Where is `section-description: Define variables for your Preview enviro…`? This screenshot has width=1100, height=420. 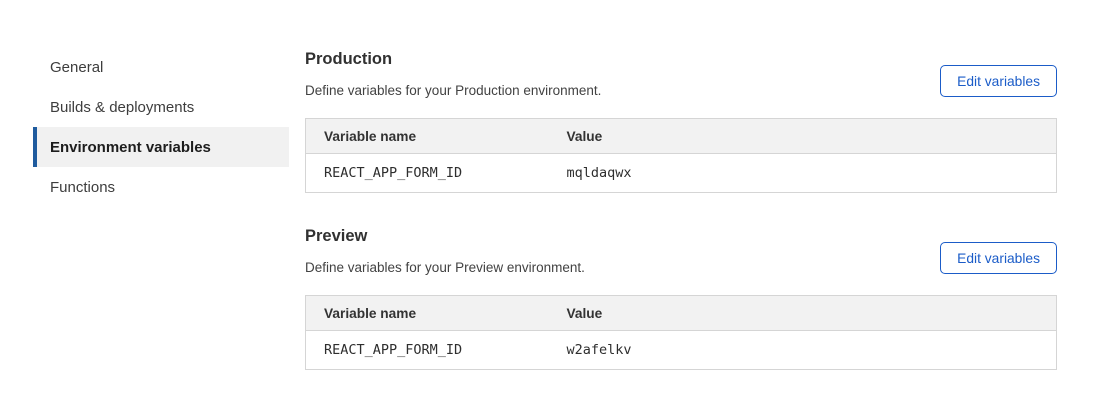 section-description: Define variables for your Preview enviro… is located at coordinates (445, 267).